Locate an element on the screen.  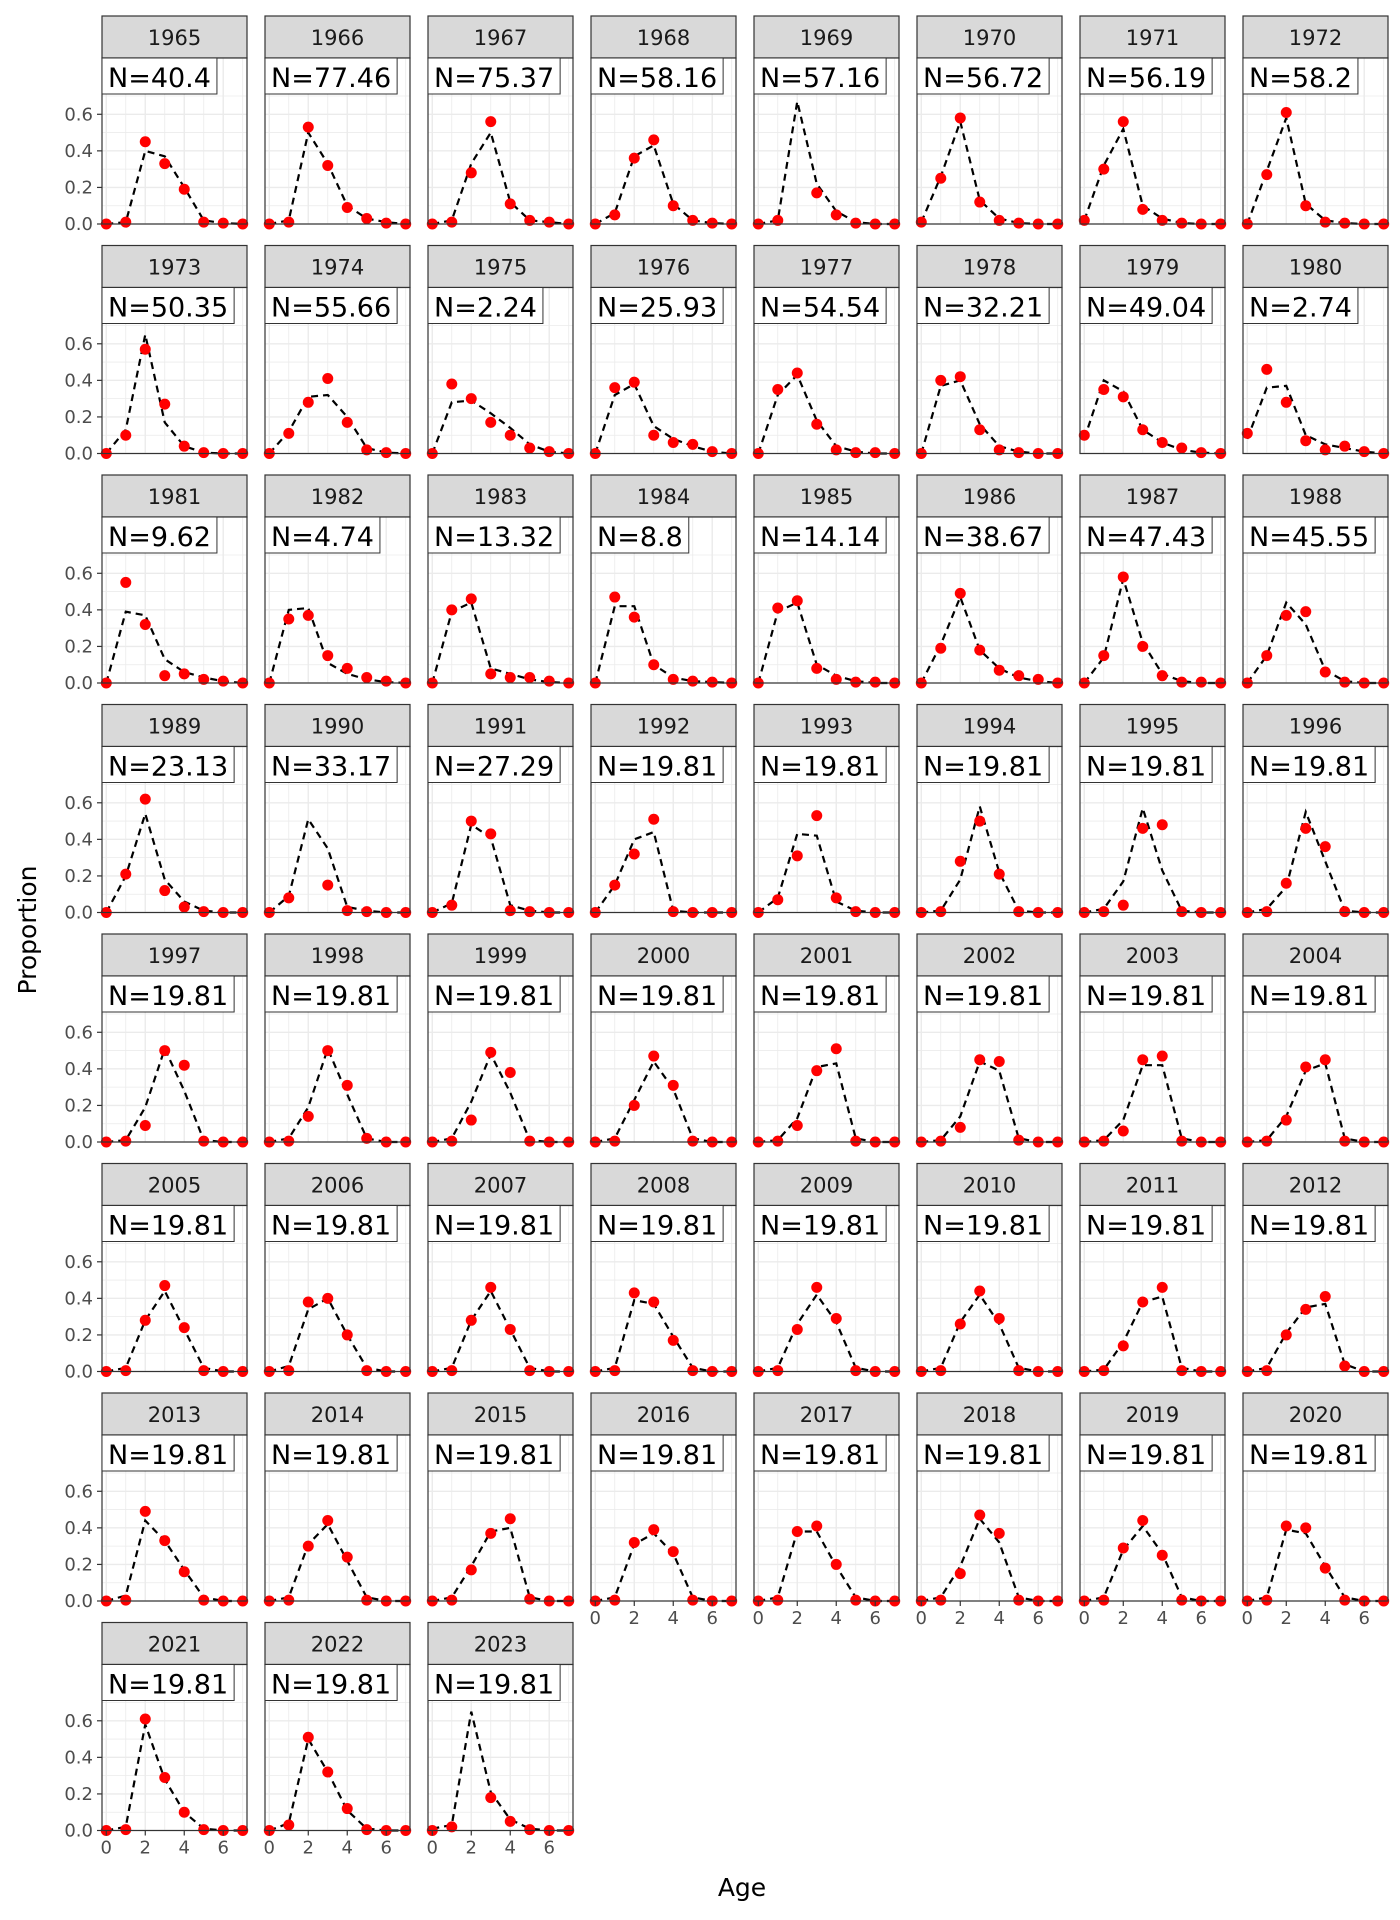
n-label-1996: N=19.81 is located at coordinates (1309, 767).